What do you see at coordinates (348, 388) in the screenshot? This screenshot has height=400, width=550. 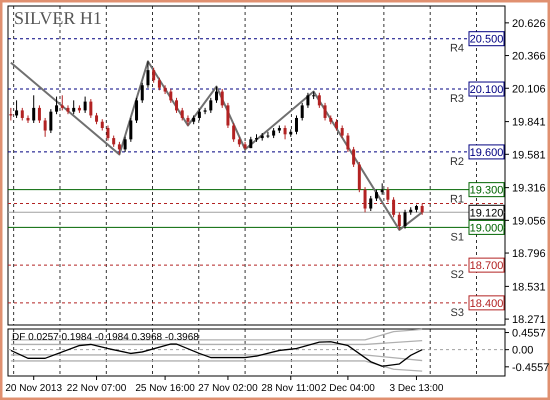 I see `x-tick-label: 2 Dec 04:00` at bounding box center [348, 388].